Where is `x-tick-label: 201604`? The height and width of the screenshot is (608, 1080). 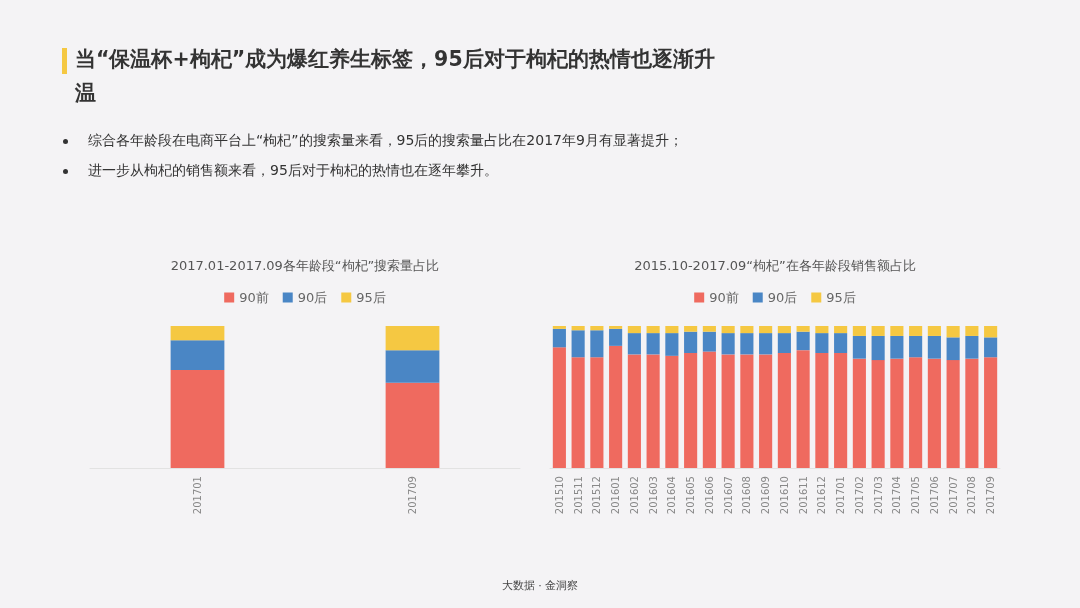 x-tick-label: 201604 is located at coordinates (672, 495).